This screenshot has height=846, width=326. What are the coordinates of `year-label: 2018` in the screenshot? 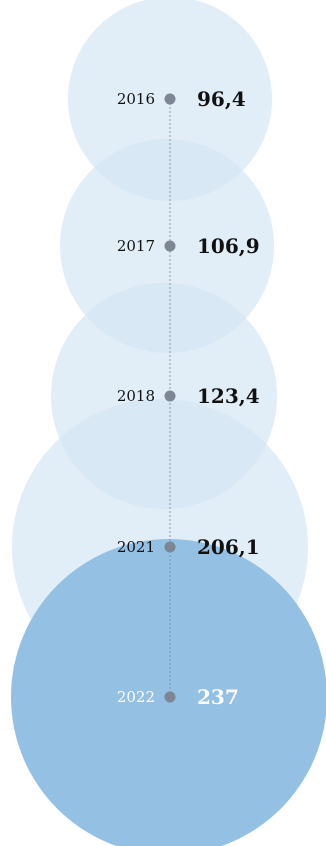 It's located at (136, 396).